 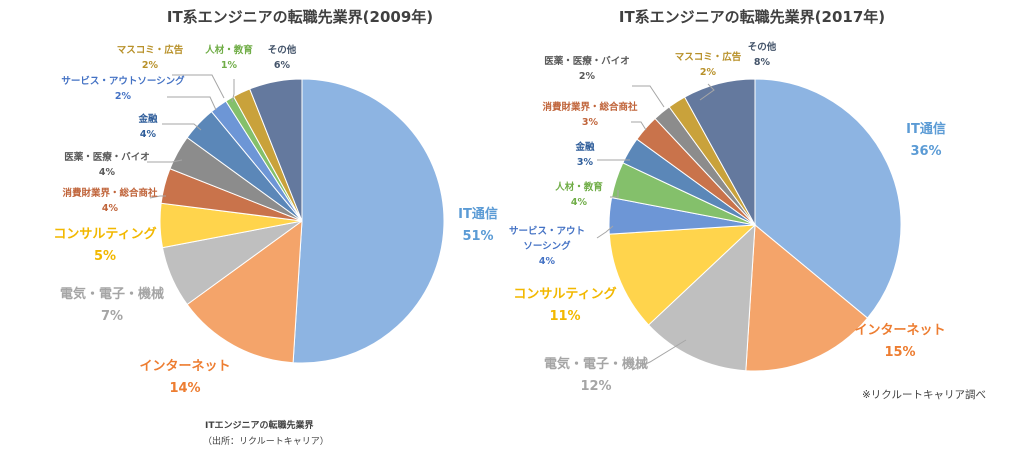 I want to click on data-label-2017-it-telecom: IT通信 36%, so click(x=926, y=140).